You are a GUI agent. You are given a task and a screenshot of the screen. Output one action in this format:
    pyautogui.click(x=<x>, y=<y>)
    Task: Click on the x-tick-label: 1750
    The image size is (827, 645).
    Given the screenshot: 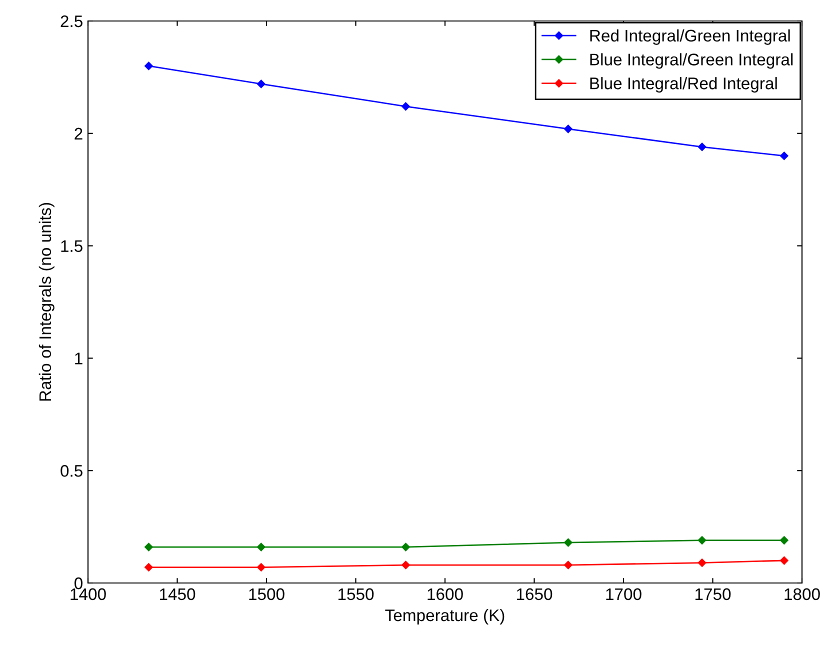 What is the action you would take?
    pyautogui.click(x=713, y=594)
    